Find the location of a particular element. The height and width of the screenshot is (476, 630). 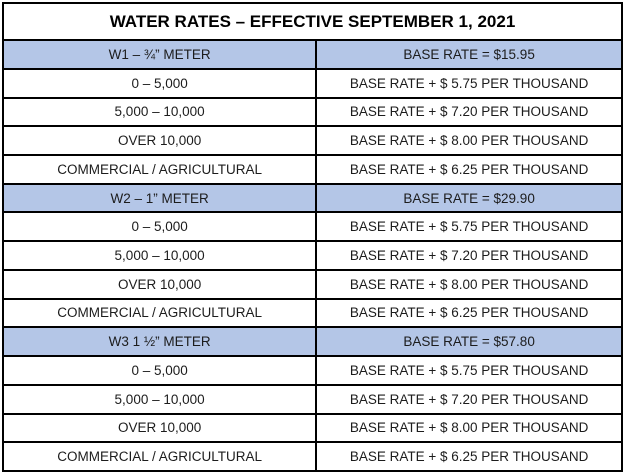

base-rate-header-cell: BASE RATE = $29.90 is located at coordinates (469, 198).